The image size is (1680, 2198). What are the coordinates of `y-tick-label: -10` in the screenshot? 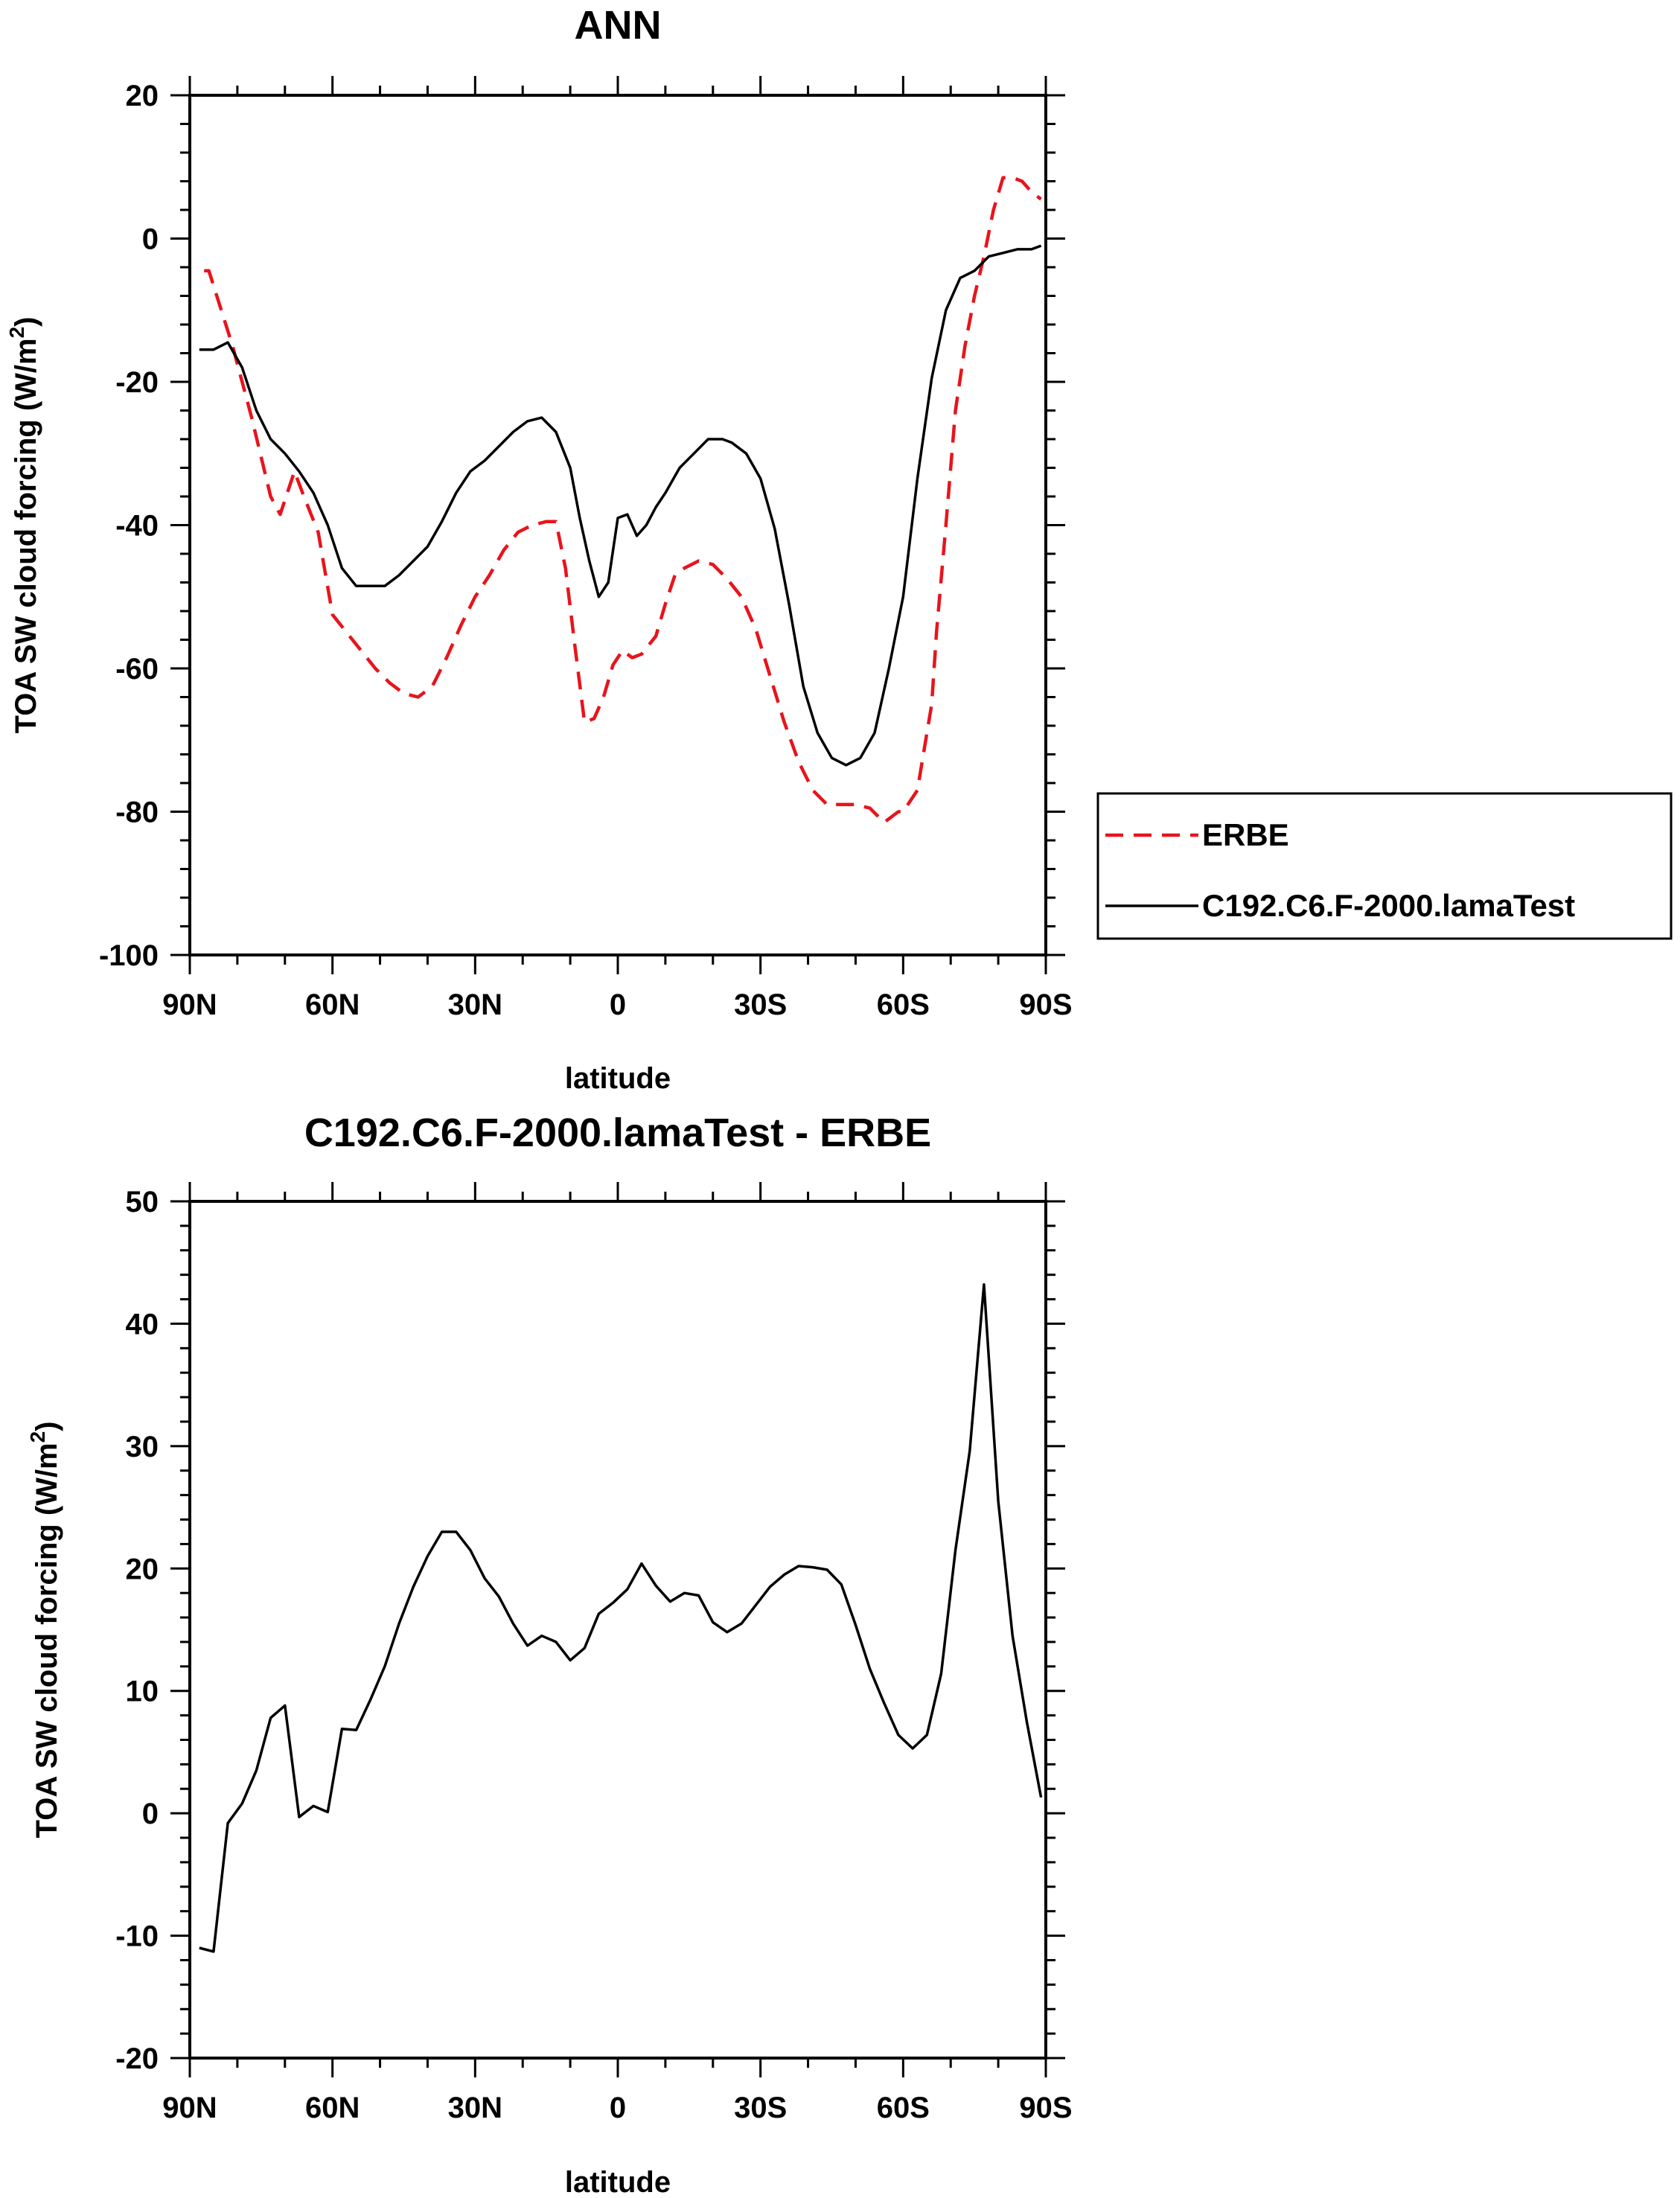 It's located at (137, 1937).